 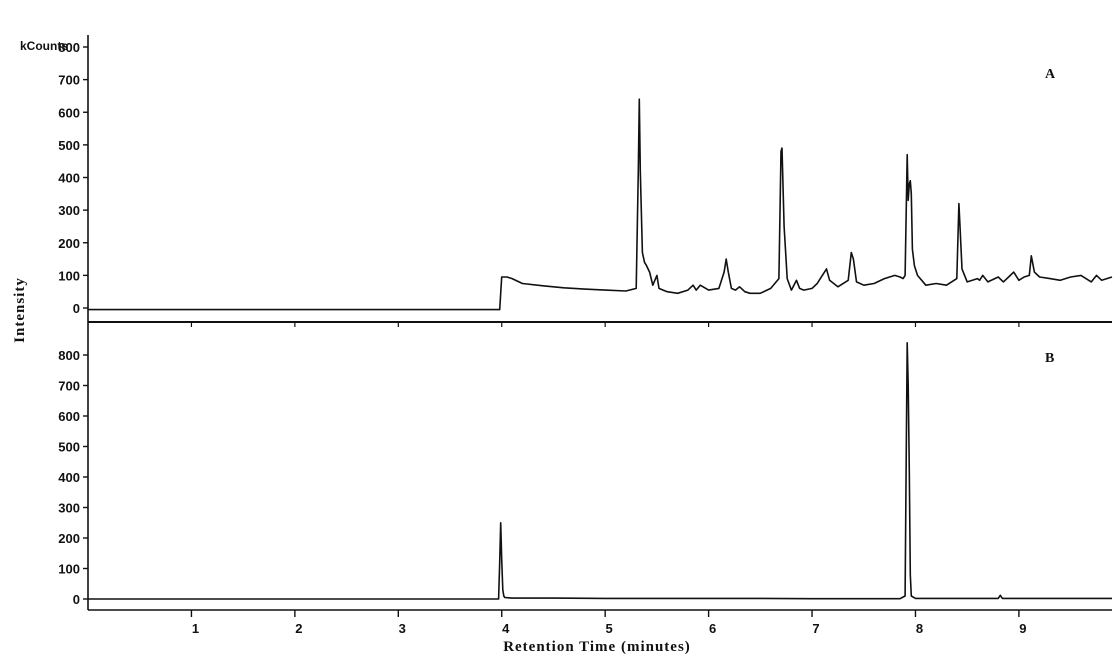 What do you see at coordinates (815, 628) in the screenshot?
I see `x-tick-label-7: 7` at bounding box center [815, 628].